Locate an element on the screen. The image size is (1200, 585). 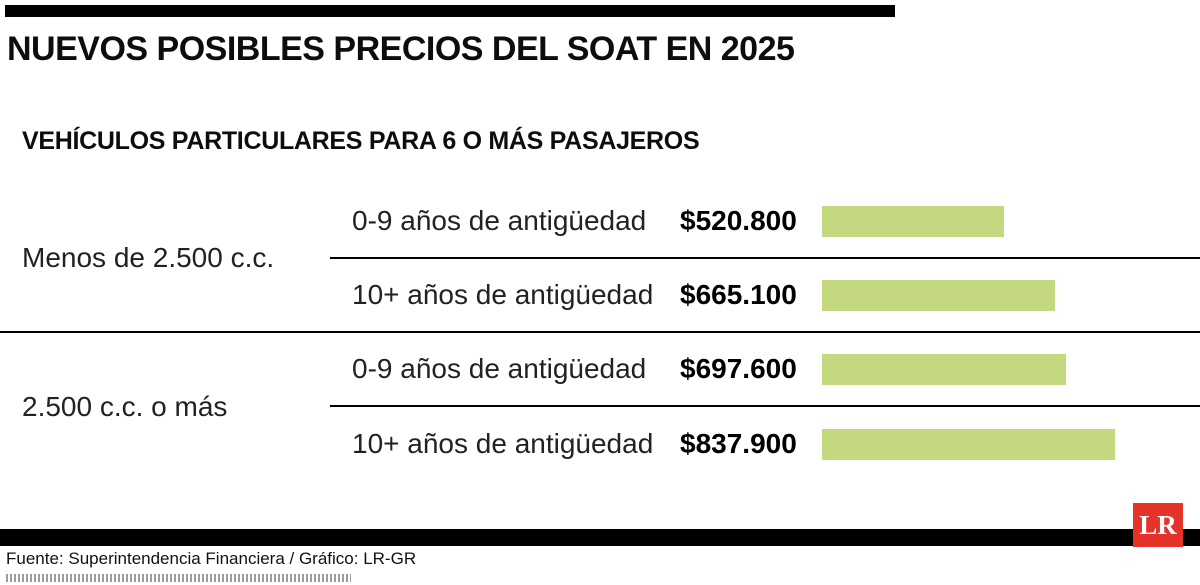
price-value: $520.800 is located at coordinates (741, 222).